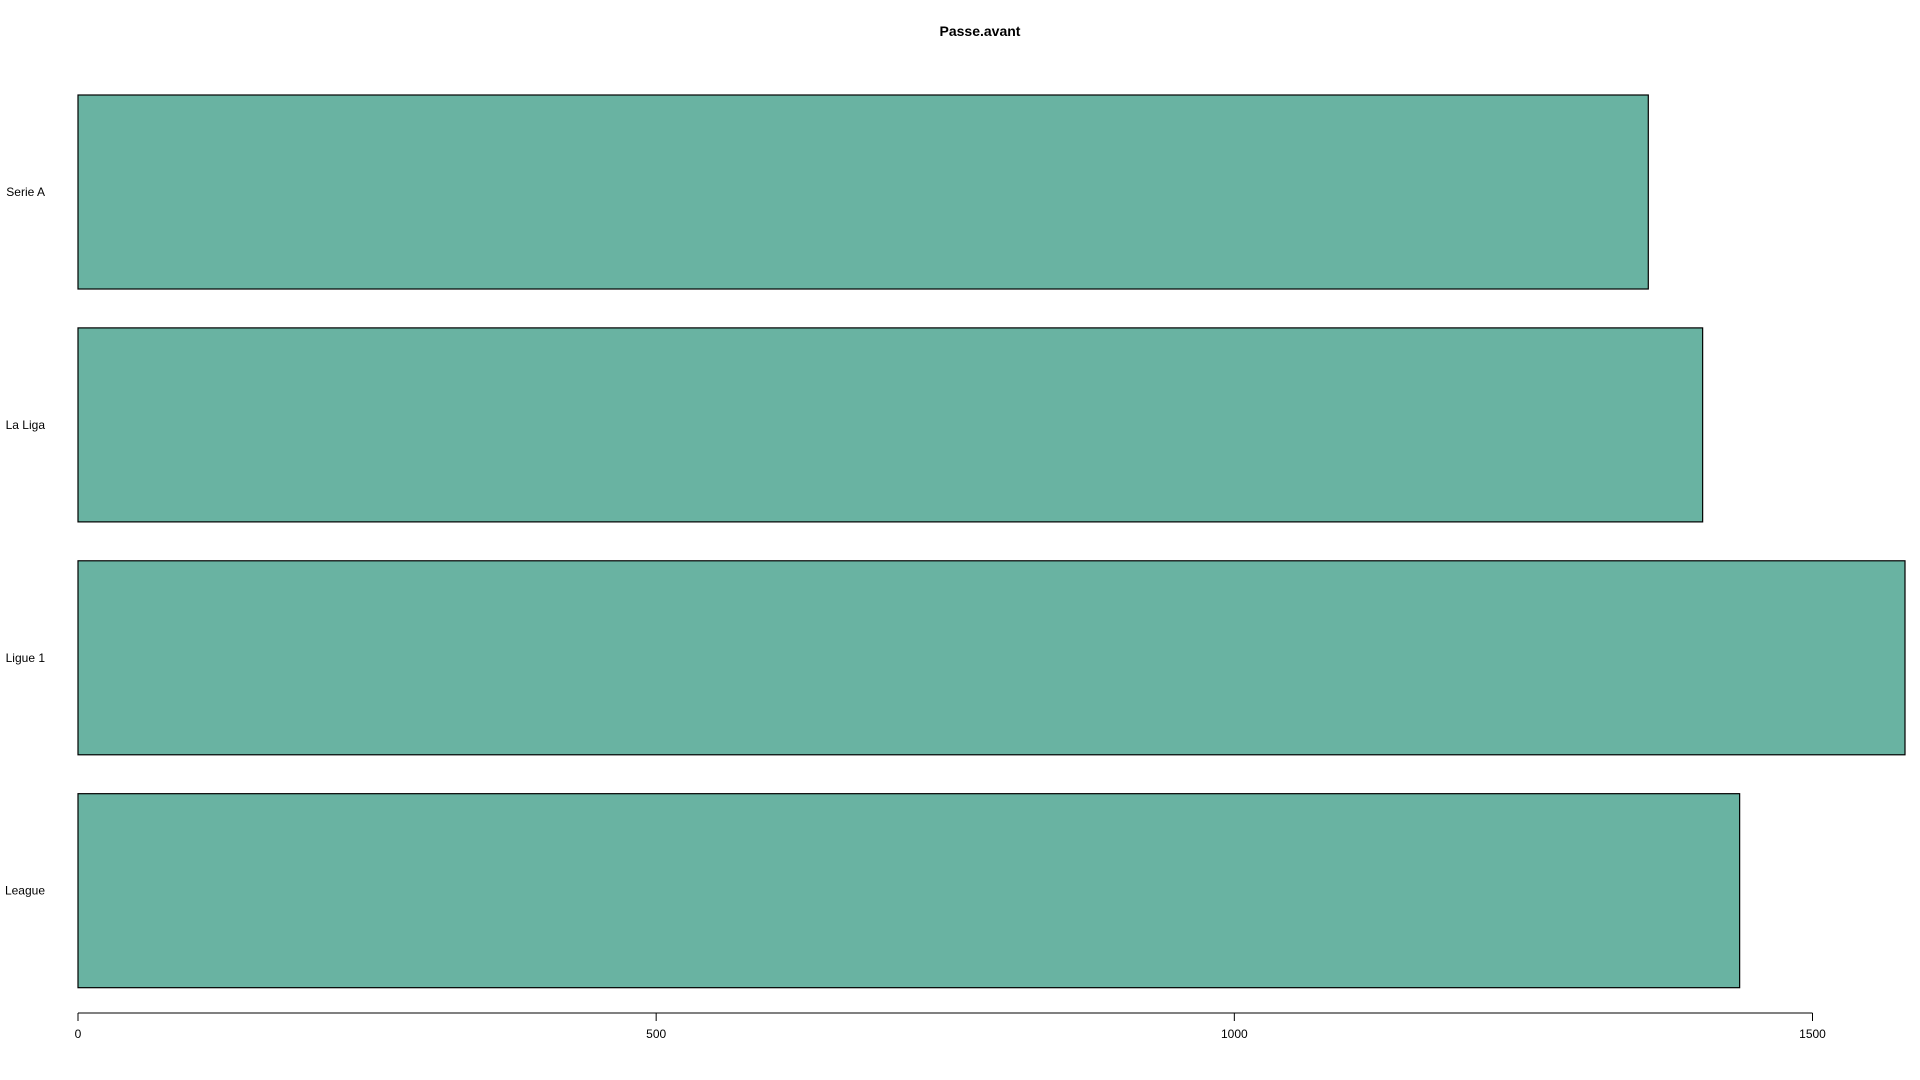 Image resolution: width=1920 pixels, height=1080 pixels. Describe the element at coordinates (863, 192) in the screenshot. I see `bar-serie-a` at that location.